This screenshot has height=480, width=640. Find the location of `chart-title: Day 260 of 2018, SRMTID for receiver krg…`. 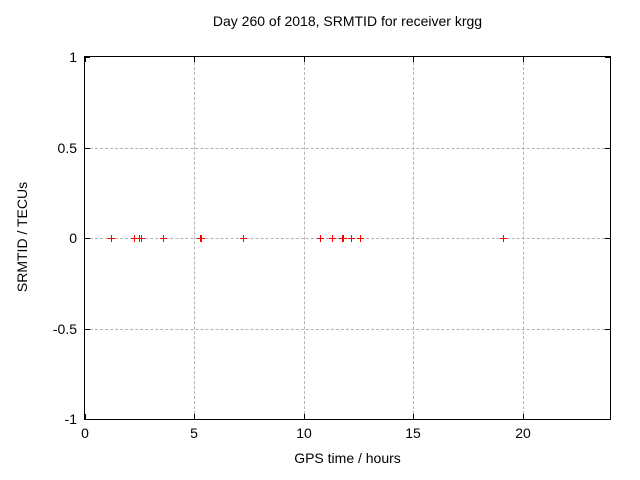

chart-title: Day 260 of 2018, SRMTID for receiver krg… is located at coordinates (347, 21).